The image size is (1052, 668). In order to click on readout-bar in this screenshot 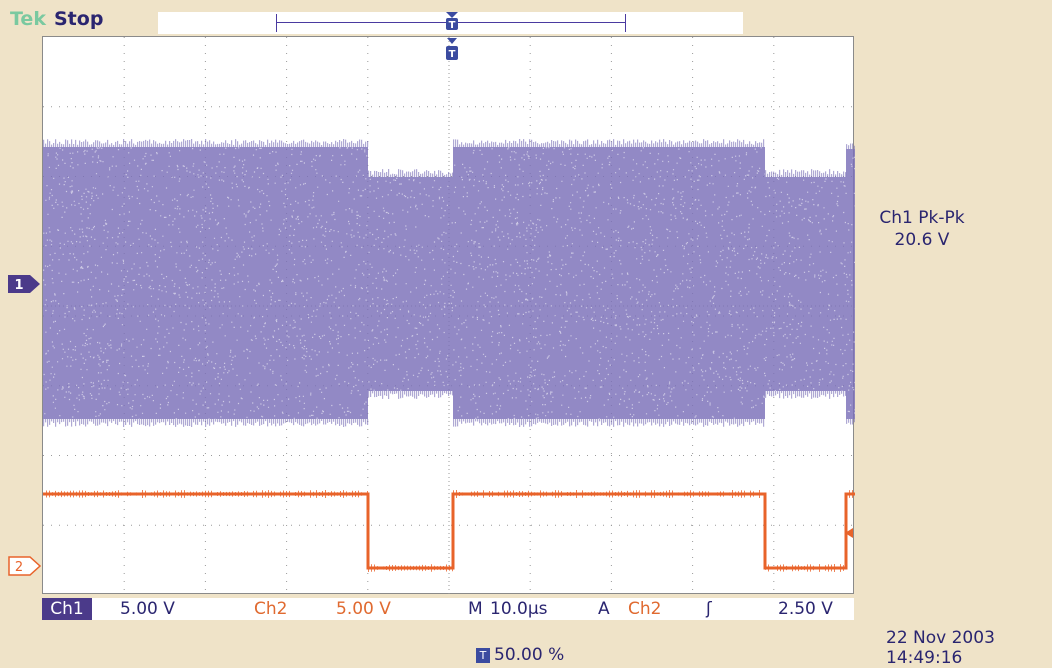, I will do `click(448, 609)`.